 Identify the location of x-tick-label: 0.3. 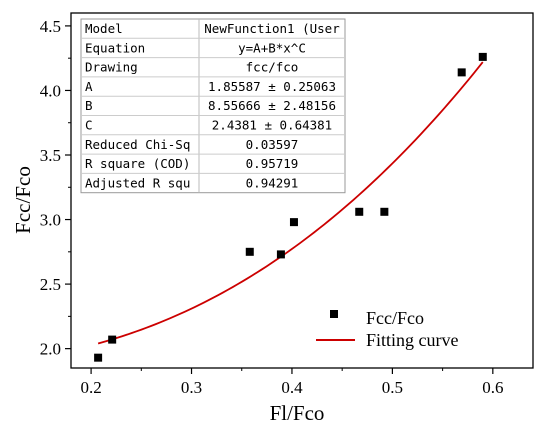
(191, 387).